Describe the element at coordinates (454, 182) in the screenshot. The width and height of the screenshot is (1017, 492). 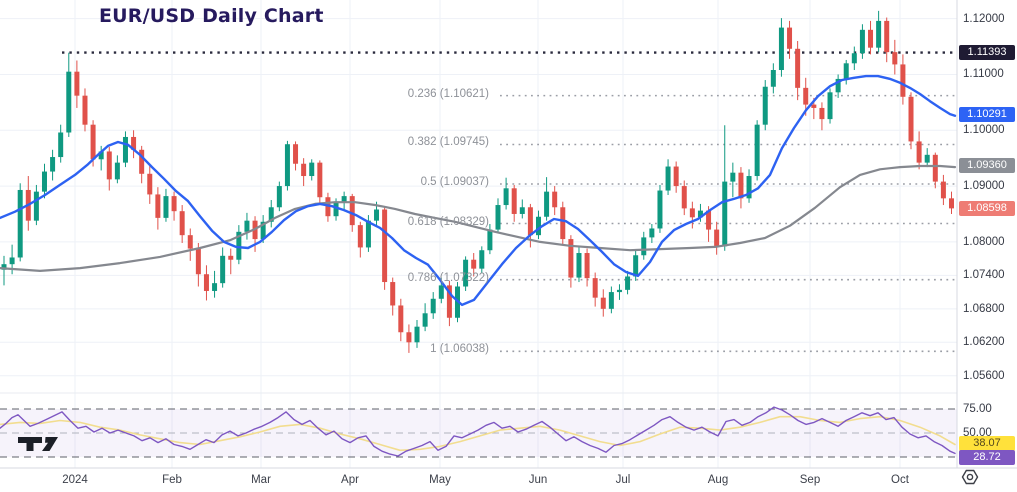
I see `fib-level-label: 0.5 (1.09037)` at that location.